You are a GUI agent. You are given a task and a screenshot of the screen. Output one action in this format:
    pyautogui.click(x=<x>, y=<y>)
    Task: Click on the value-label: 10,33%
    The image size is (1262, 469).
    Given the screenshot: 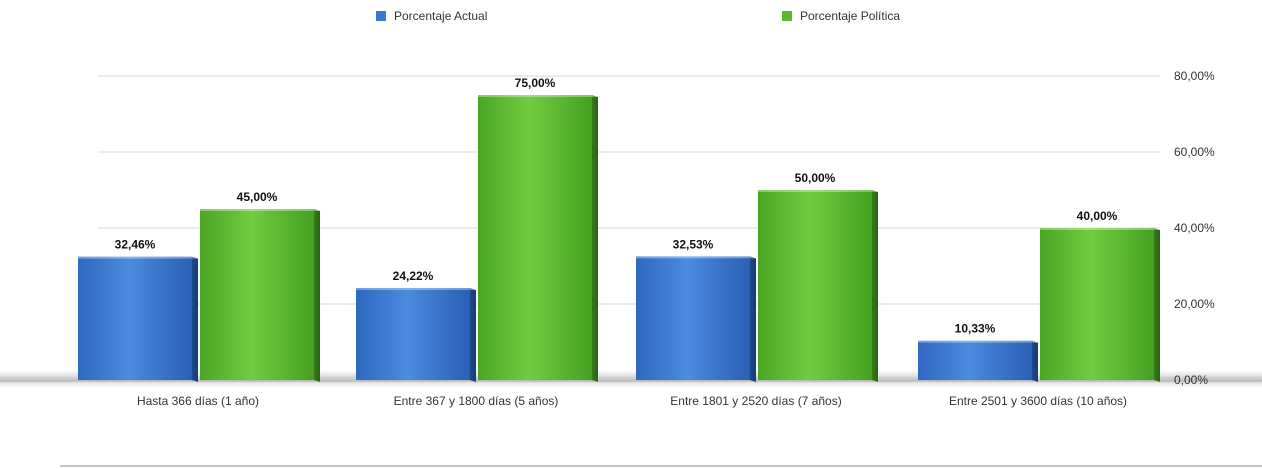 What is the action you would take?
    pyautogui.click(x=975, y=329)
    